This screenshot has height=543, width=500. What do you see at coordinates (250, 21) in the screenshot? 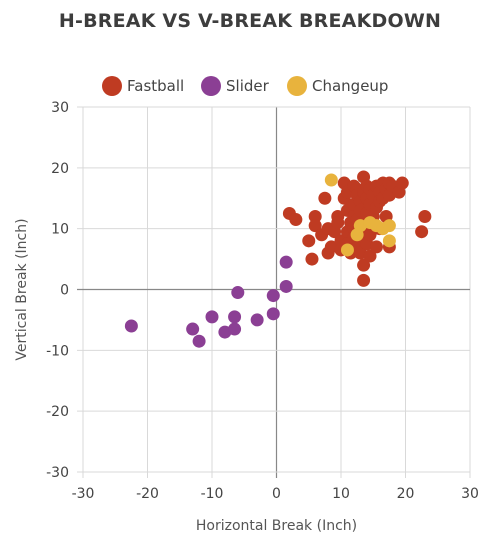
I see `chart-title: H-BREAK VS V-BREAK BREAKDOWN` at bounding box center [250, 21].